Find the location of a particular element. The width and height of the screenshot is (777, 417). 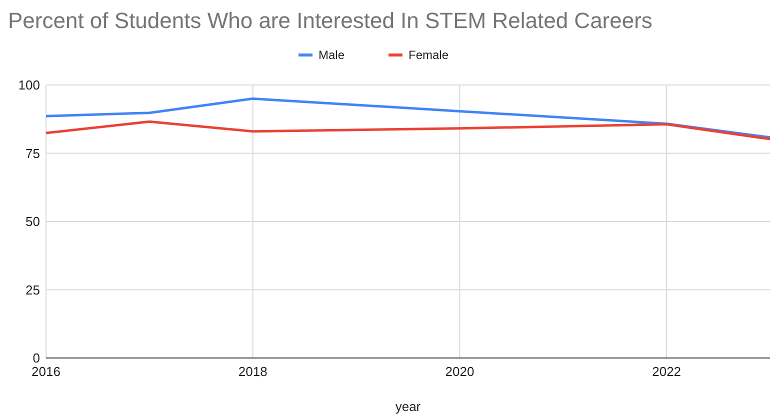

chart-title: Percent of Students Who are Interested In STEM Related Careers is located at coordinates (330, 20).